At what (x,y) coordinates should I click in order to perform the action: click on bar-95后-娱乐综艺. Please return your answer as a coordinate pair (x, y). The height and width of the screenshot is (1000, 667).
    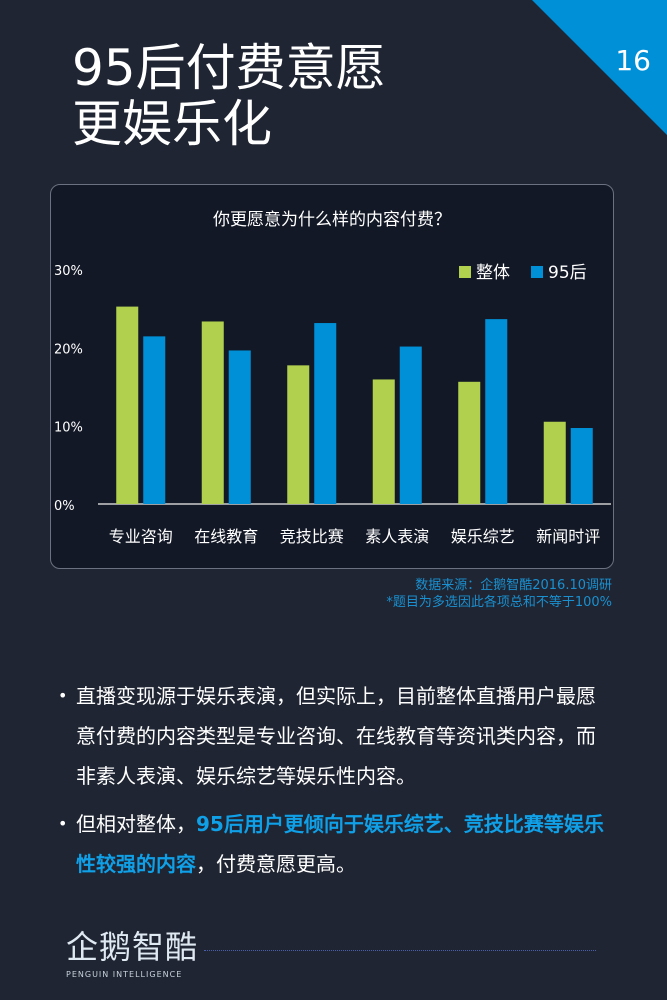
    Looking at the image, I should click on (496, 411).